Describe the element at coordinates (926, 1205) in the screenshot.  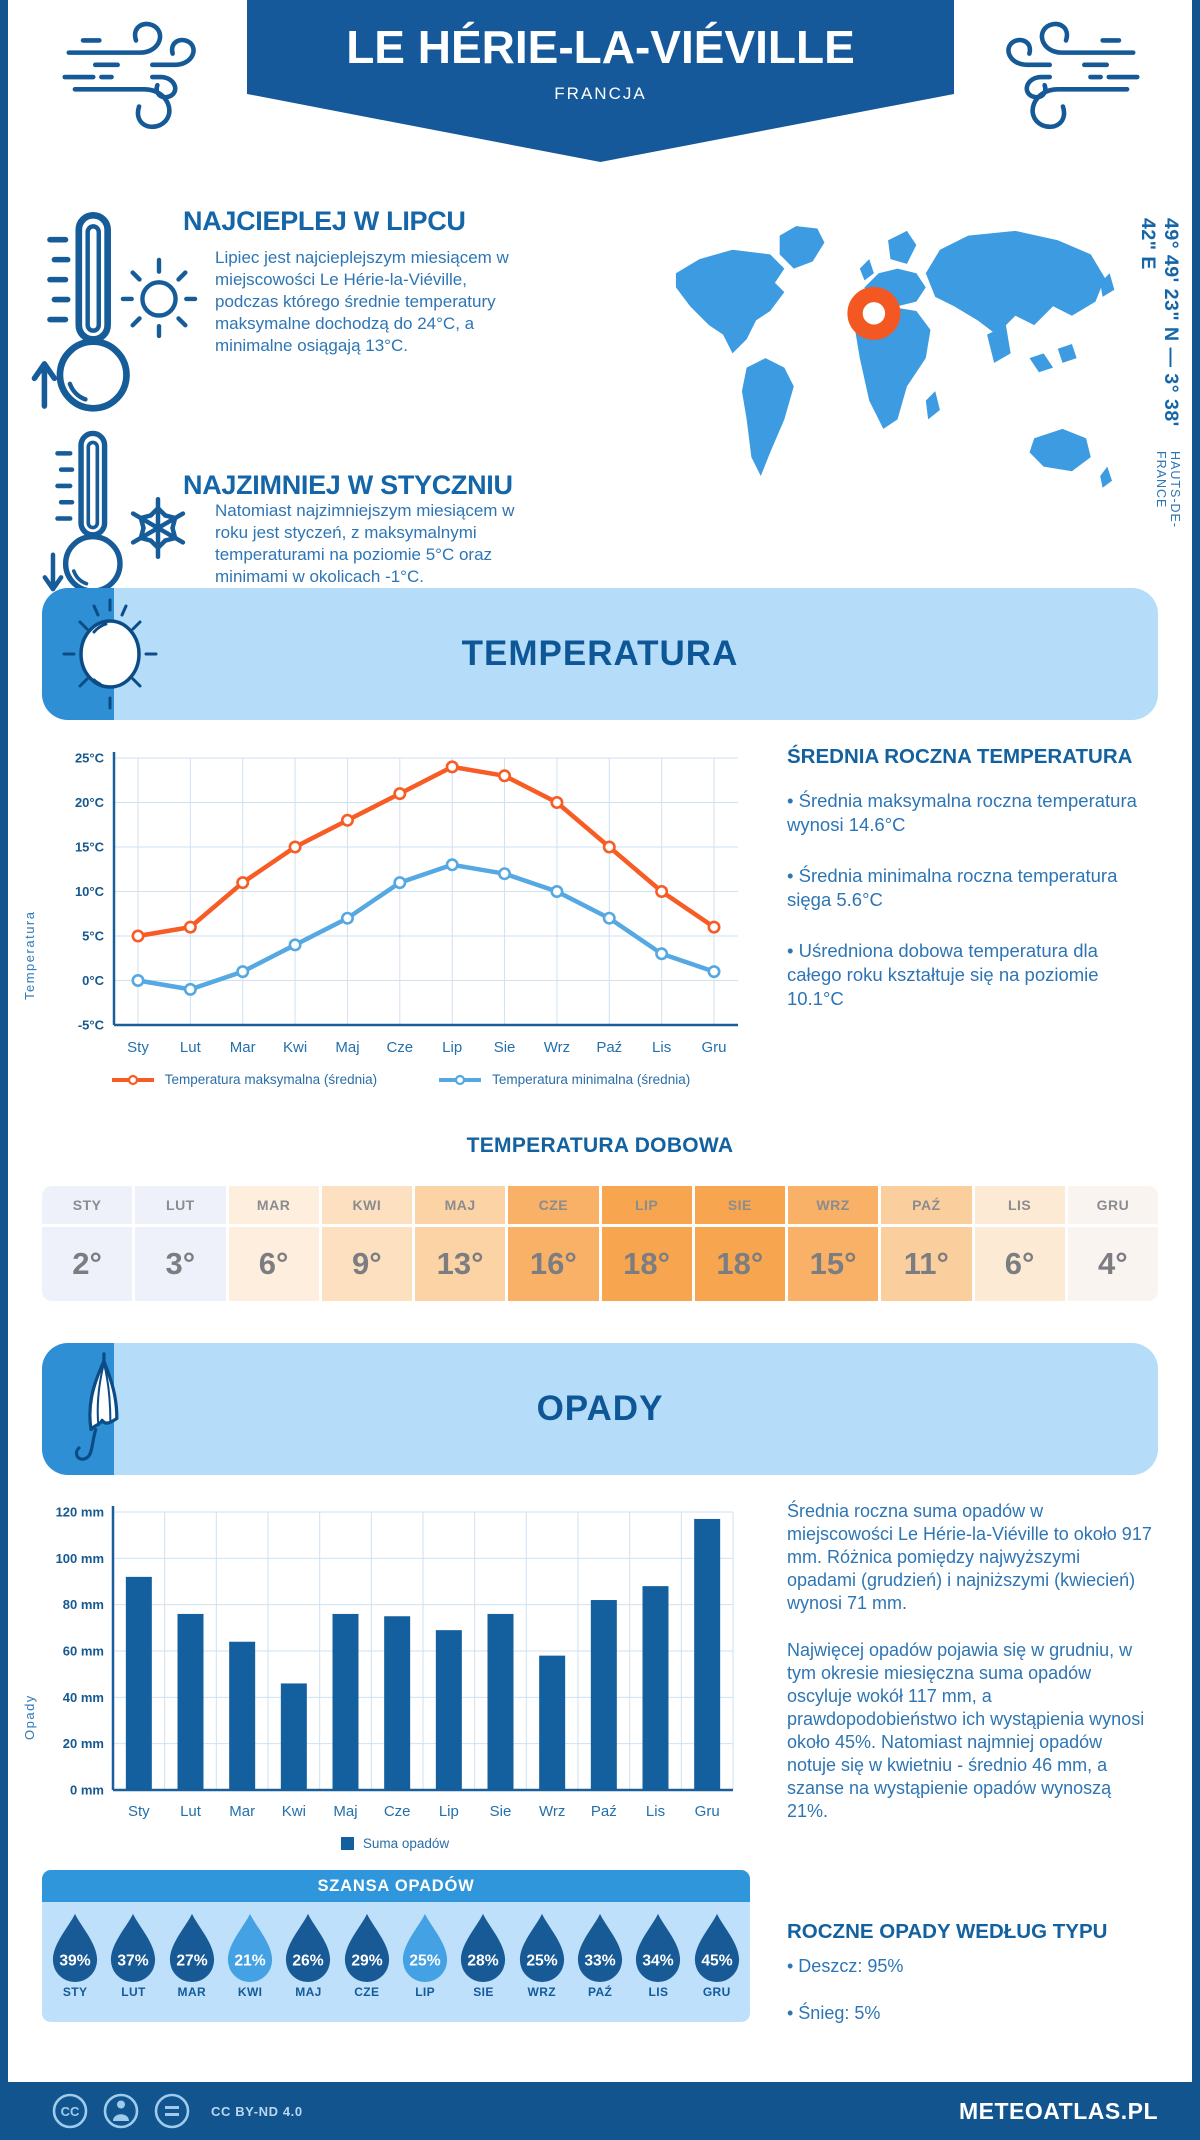
I see `daily-temp-month: PAŹ` at that location.